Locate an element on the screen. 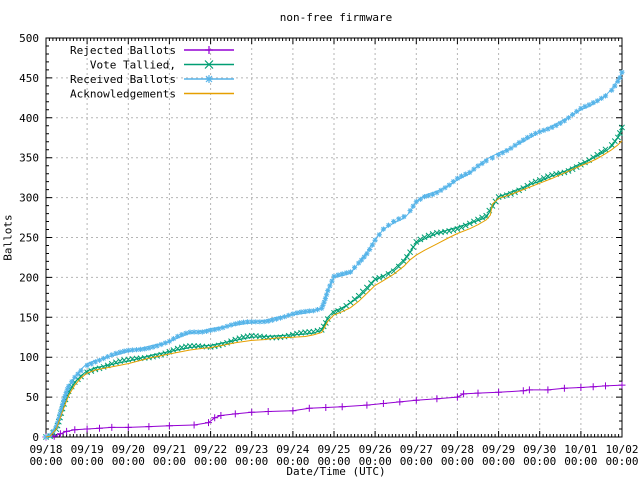 This screenshot has width=640, height=480. legend-sample-marker-received is located at coordinates (209, 79).